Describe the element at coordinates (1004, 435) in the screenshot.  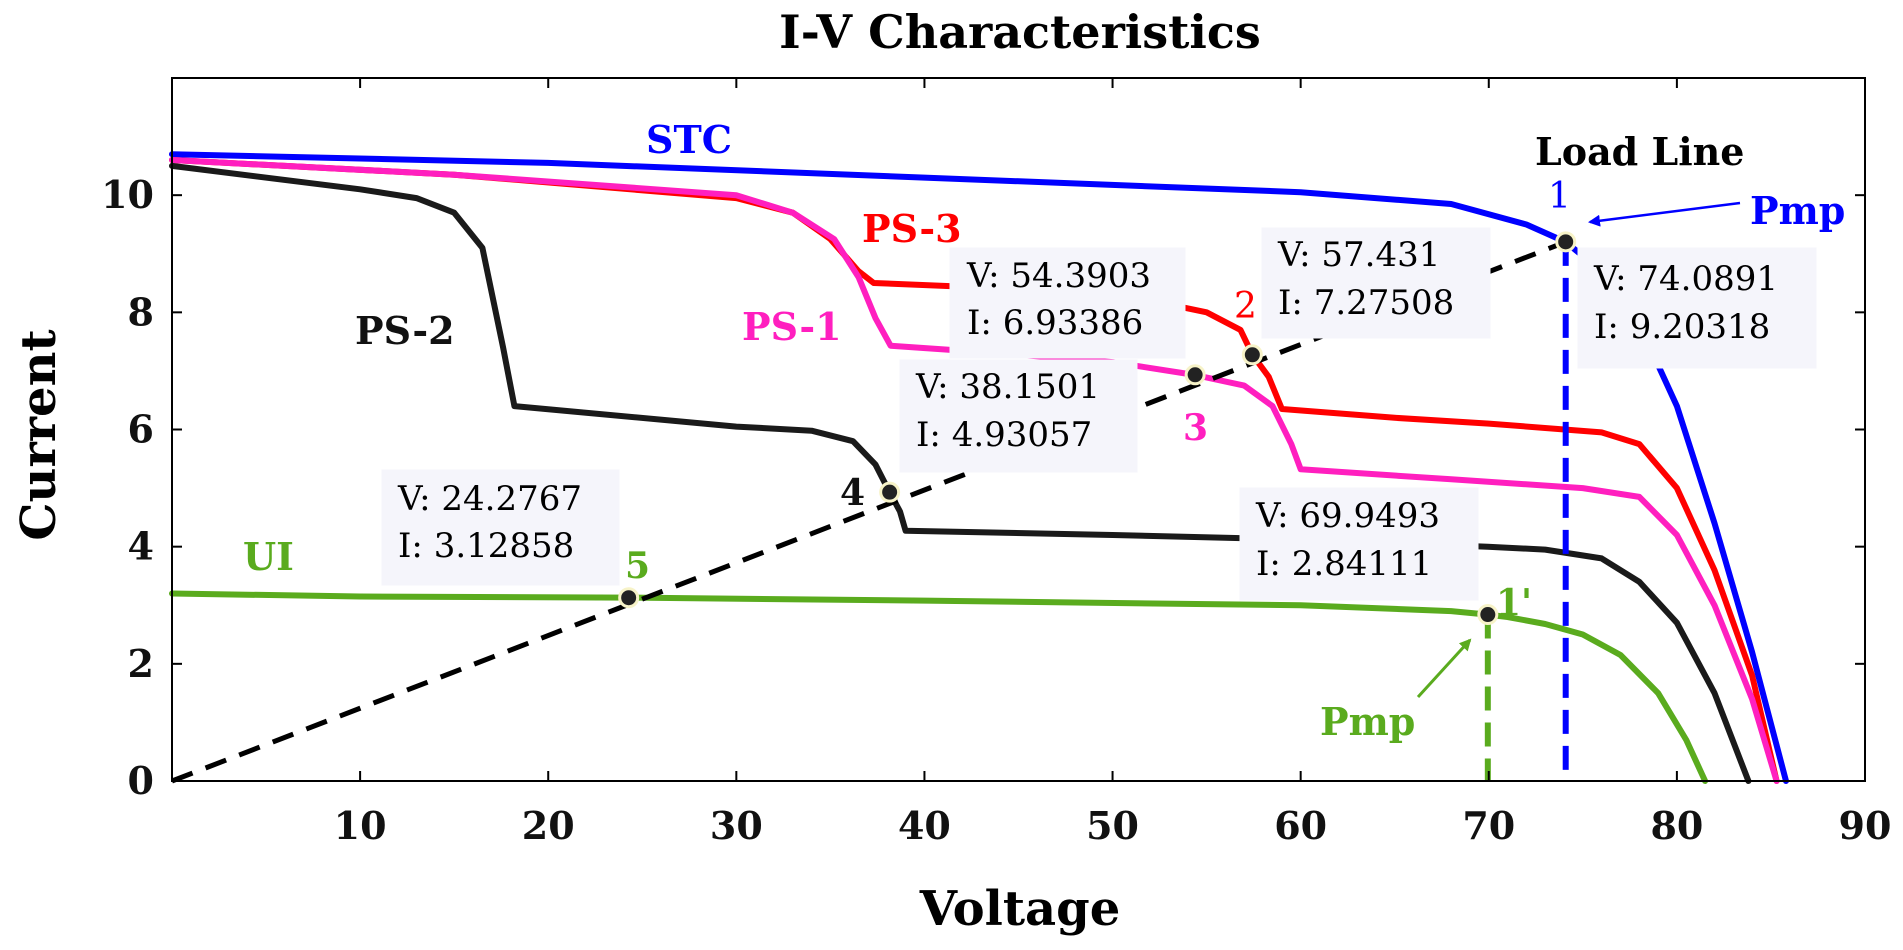
I see `datatip-4-i: I: 4.93057` at that location.